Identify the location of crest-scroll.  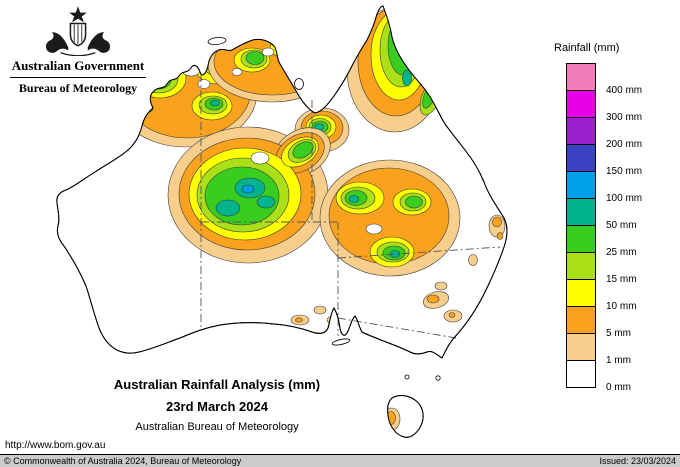
(78, 54).